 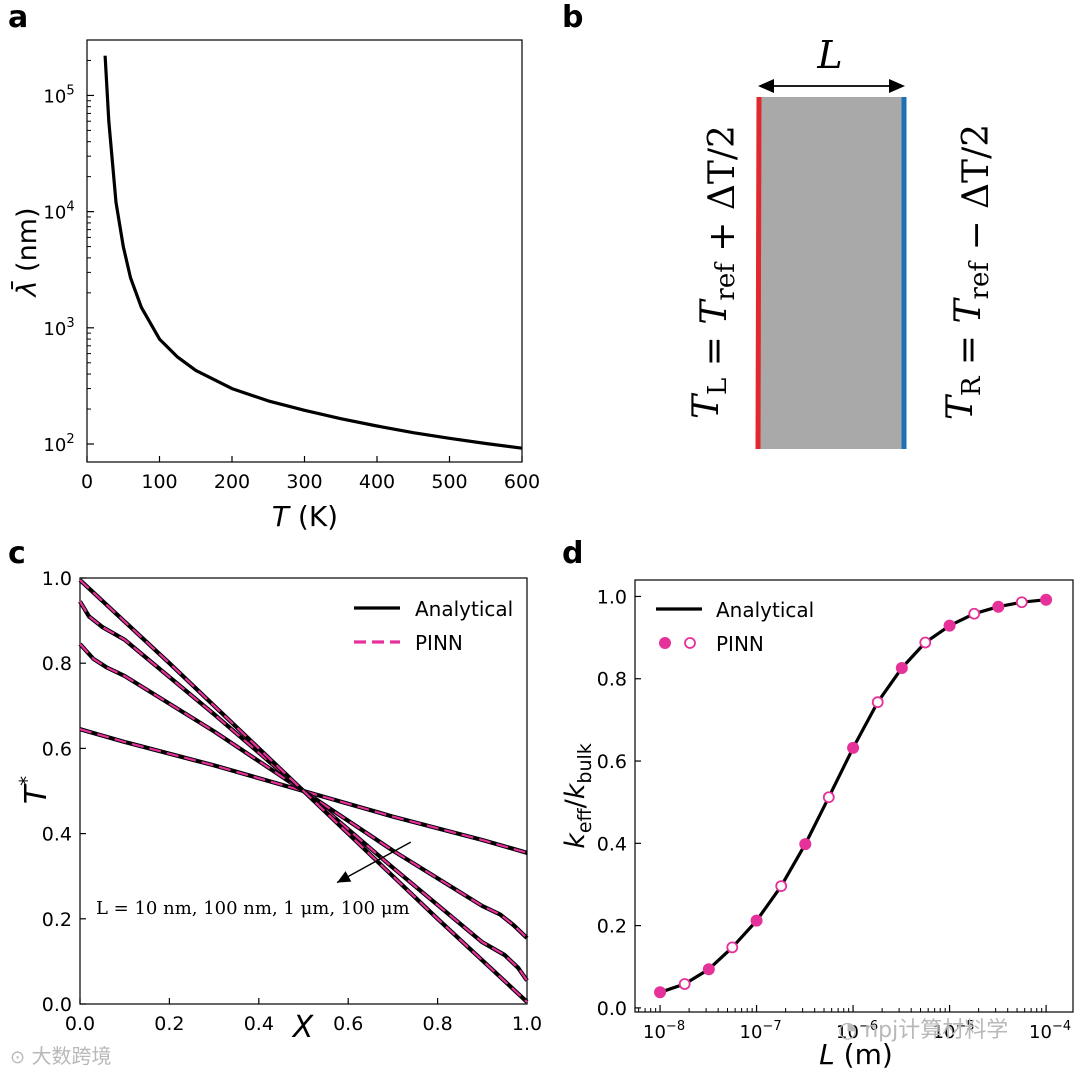 I want to click on y-tick-label-d: 0.0, so click(x=612, y=1009).